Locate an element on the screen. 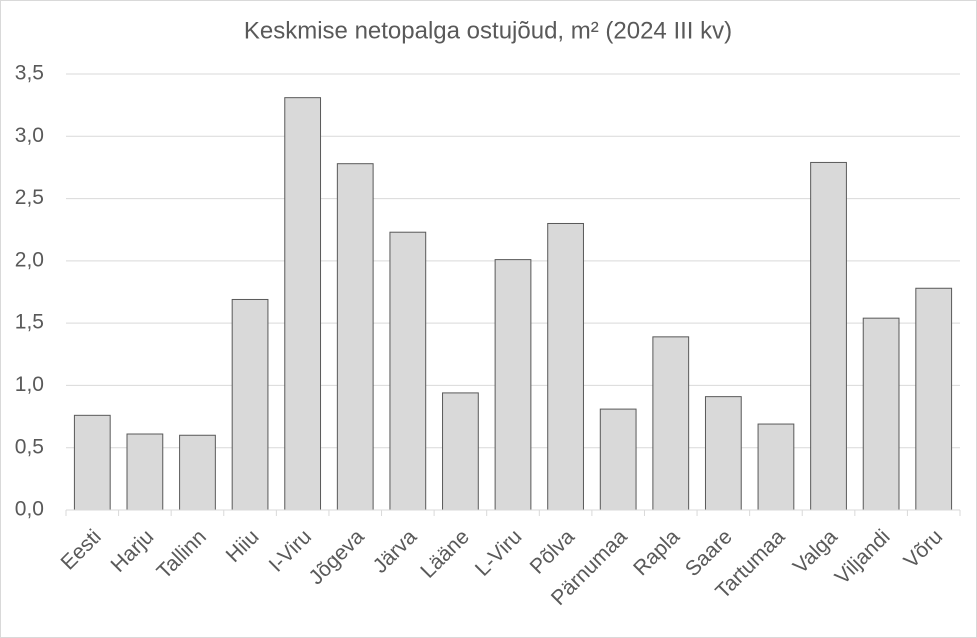 The height and width of the screenshot is (638, 977). y-tick-label: 3,5 is located at coordinates (29, 73).